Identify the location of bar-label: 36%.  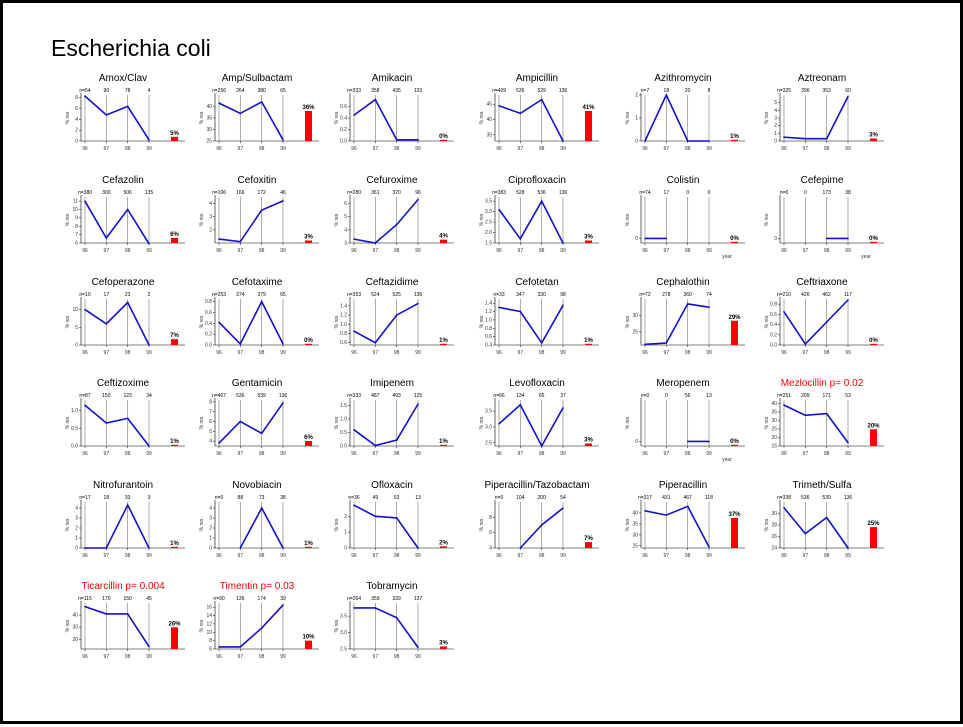
(308, 108).